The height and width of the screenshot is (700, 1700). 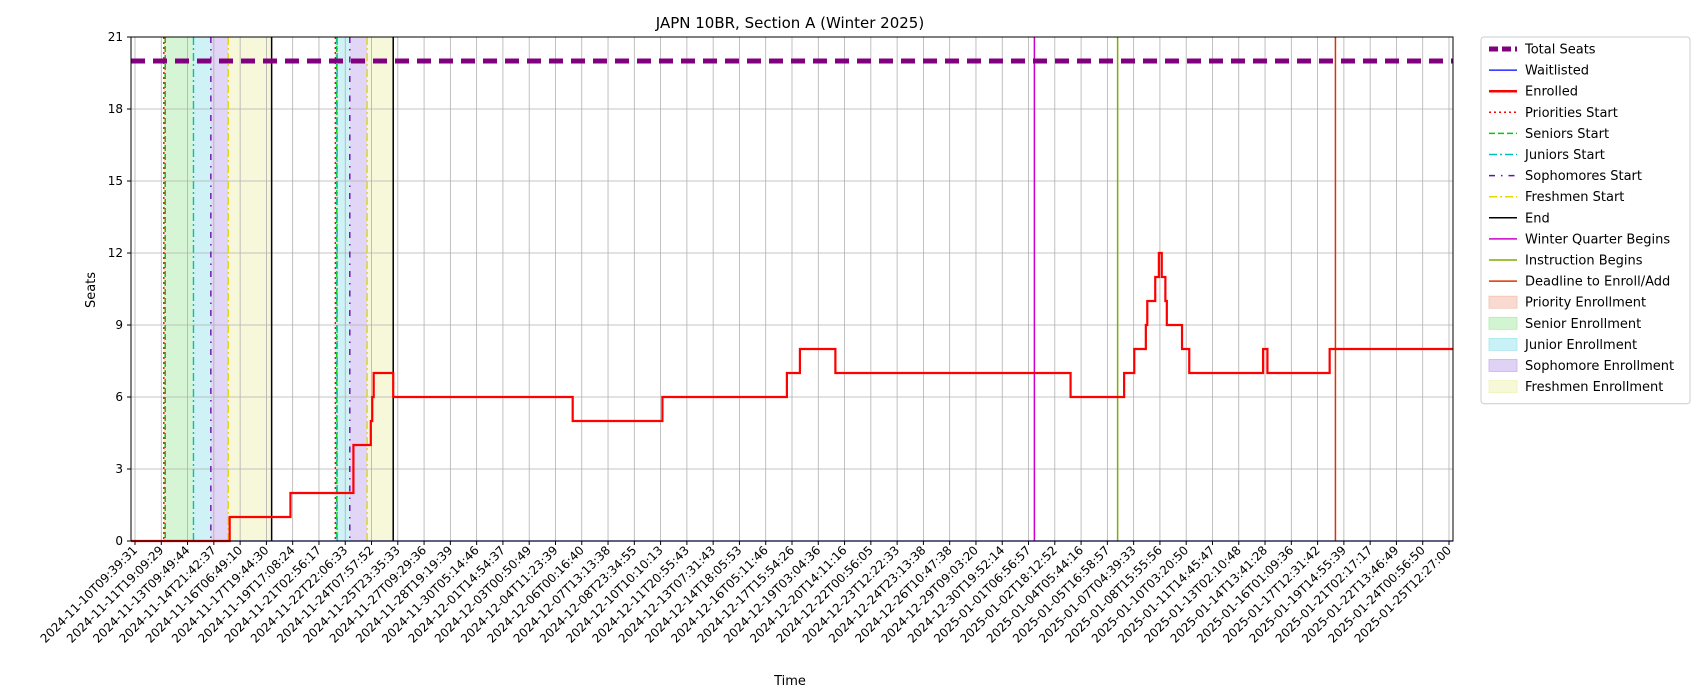 What do you see at coordinates (1584, 261) in the screenshot?
I see `legend-instruction-begins-label: Instruction Begins` at bounding box center [1584, 261].